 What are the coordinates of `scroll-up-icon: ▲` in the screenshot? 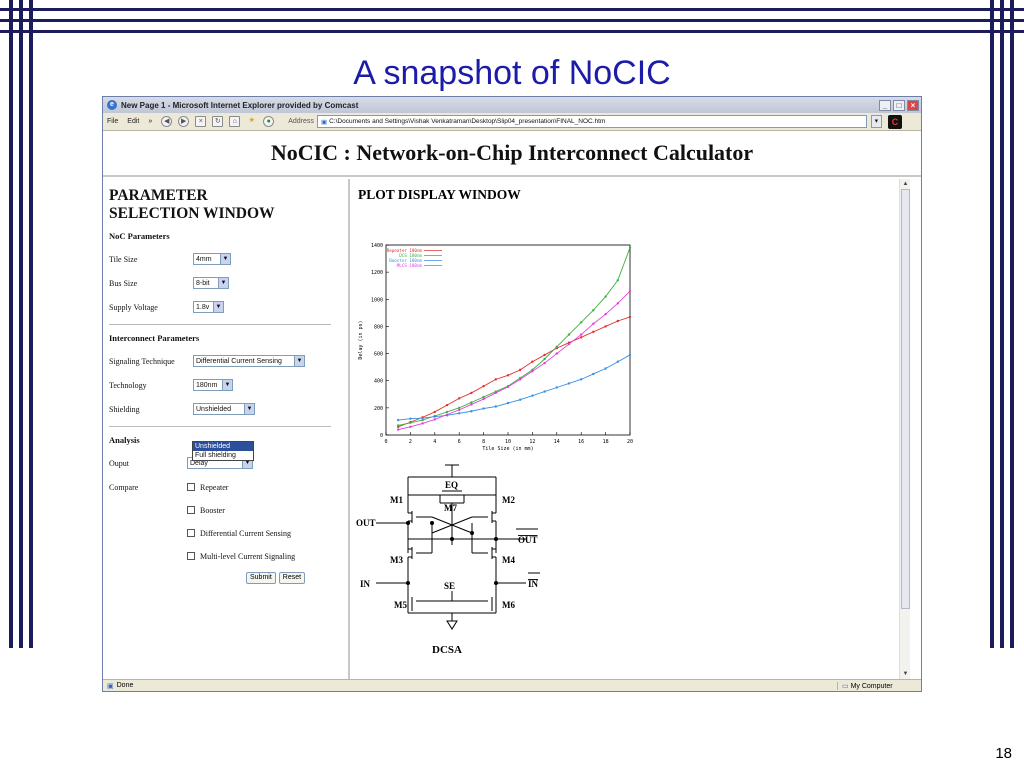 It's located at (905, 184).